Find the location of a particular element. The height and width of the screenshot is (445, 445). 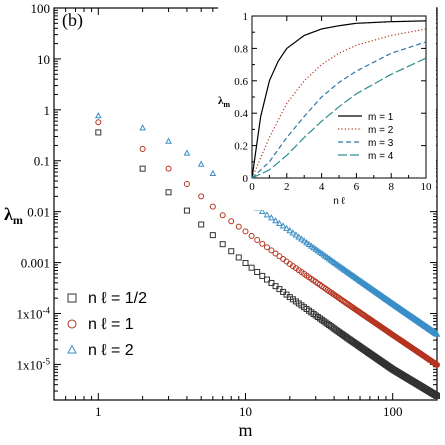

y-tick-label: 0.1 is located at coordinates (42, 161).